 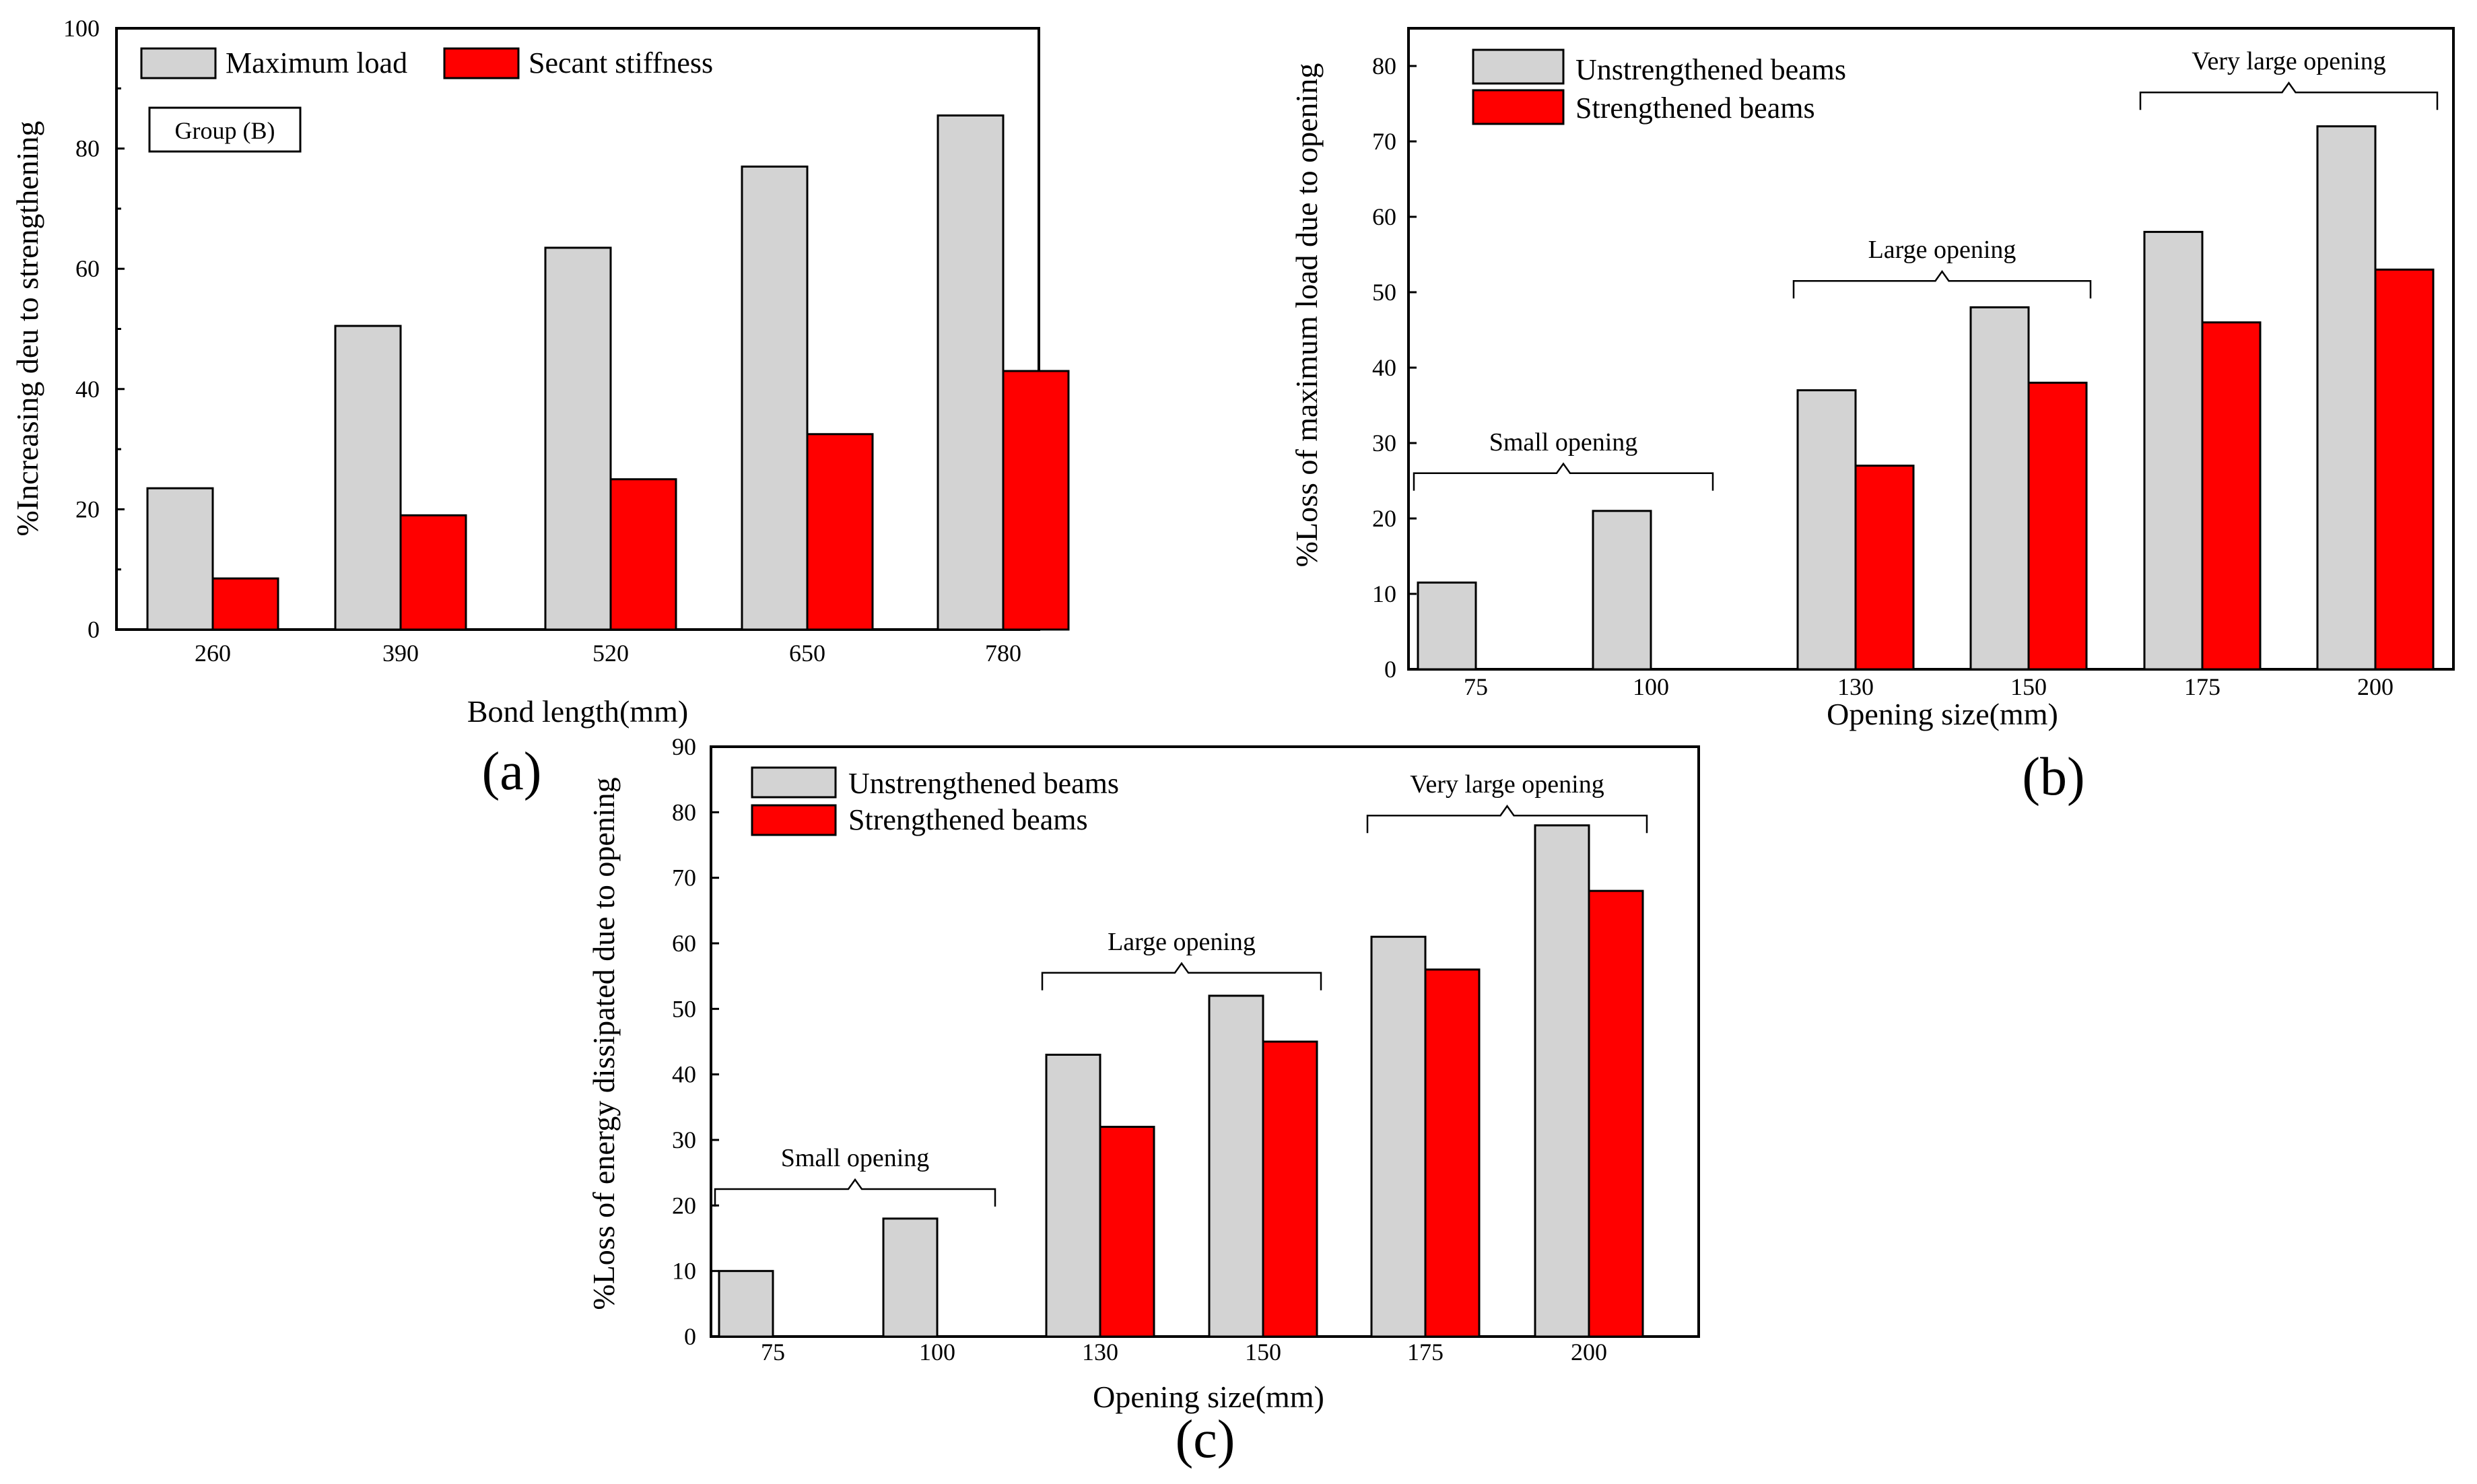 I want to click on legend-swatch-strengthened-beams-c, so click(x=794, y=820).